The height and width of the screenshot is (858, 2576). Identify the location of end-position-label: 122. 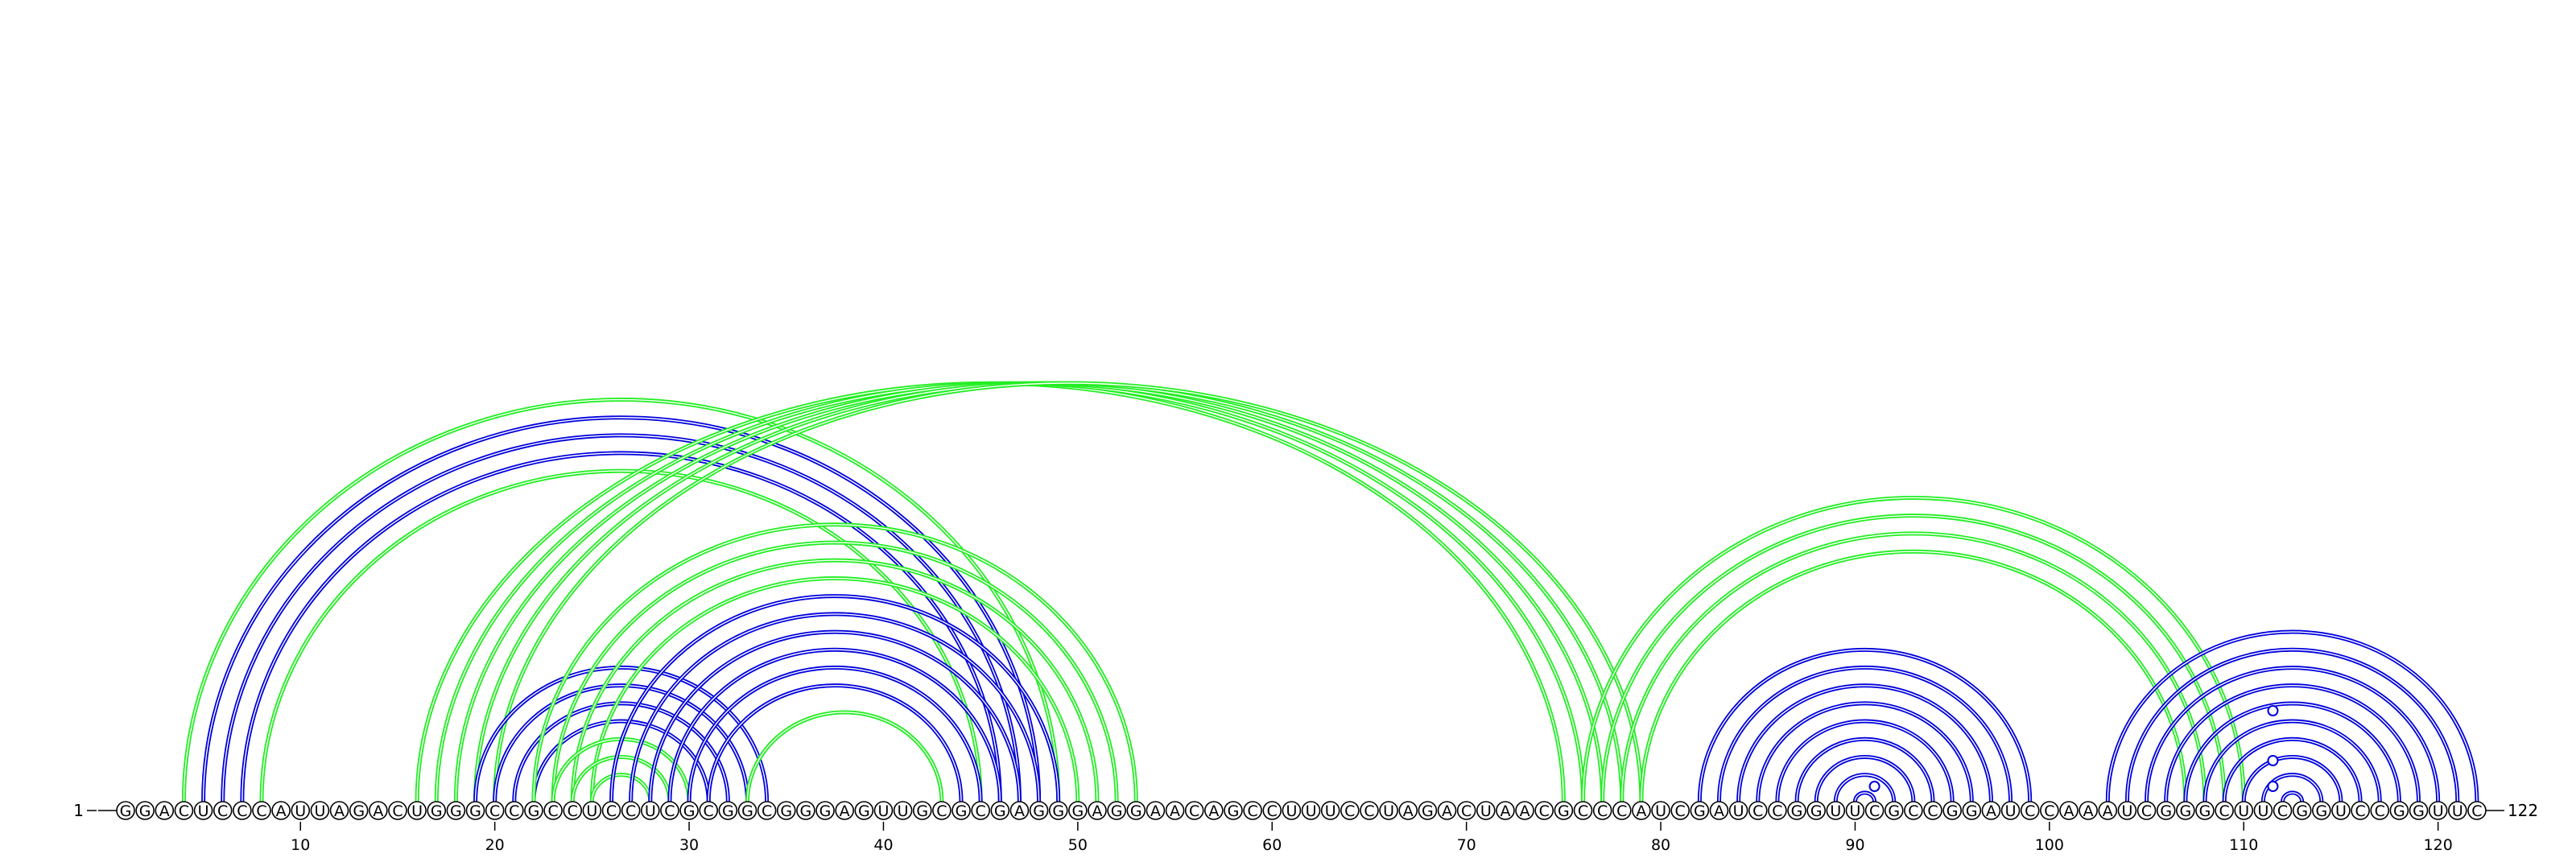
(2523, 811).